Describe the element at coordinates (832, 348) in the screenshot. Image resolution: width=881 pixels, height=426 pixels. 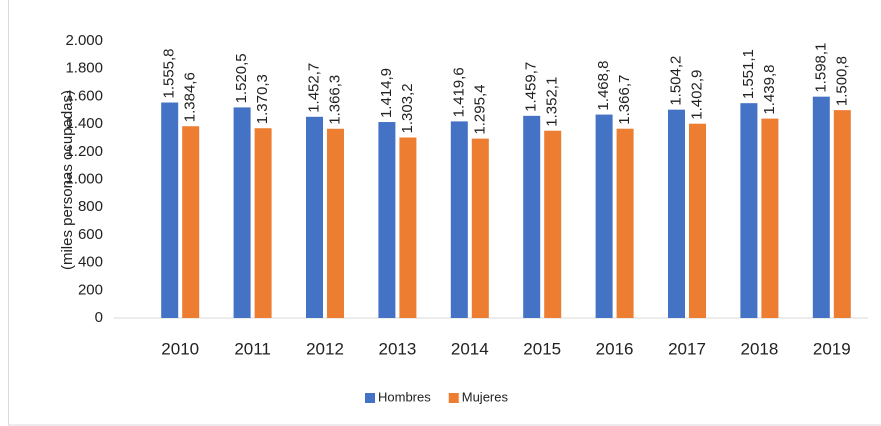
I see `x-tick-label: 2019` at that location.